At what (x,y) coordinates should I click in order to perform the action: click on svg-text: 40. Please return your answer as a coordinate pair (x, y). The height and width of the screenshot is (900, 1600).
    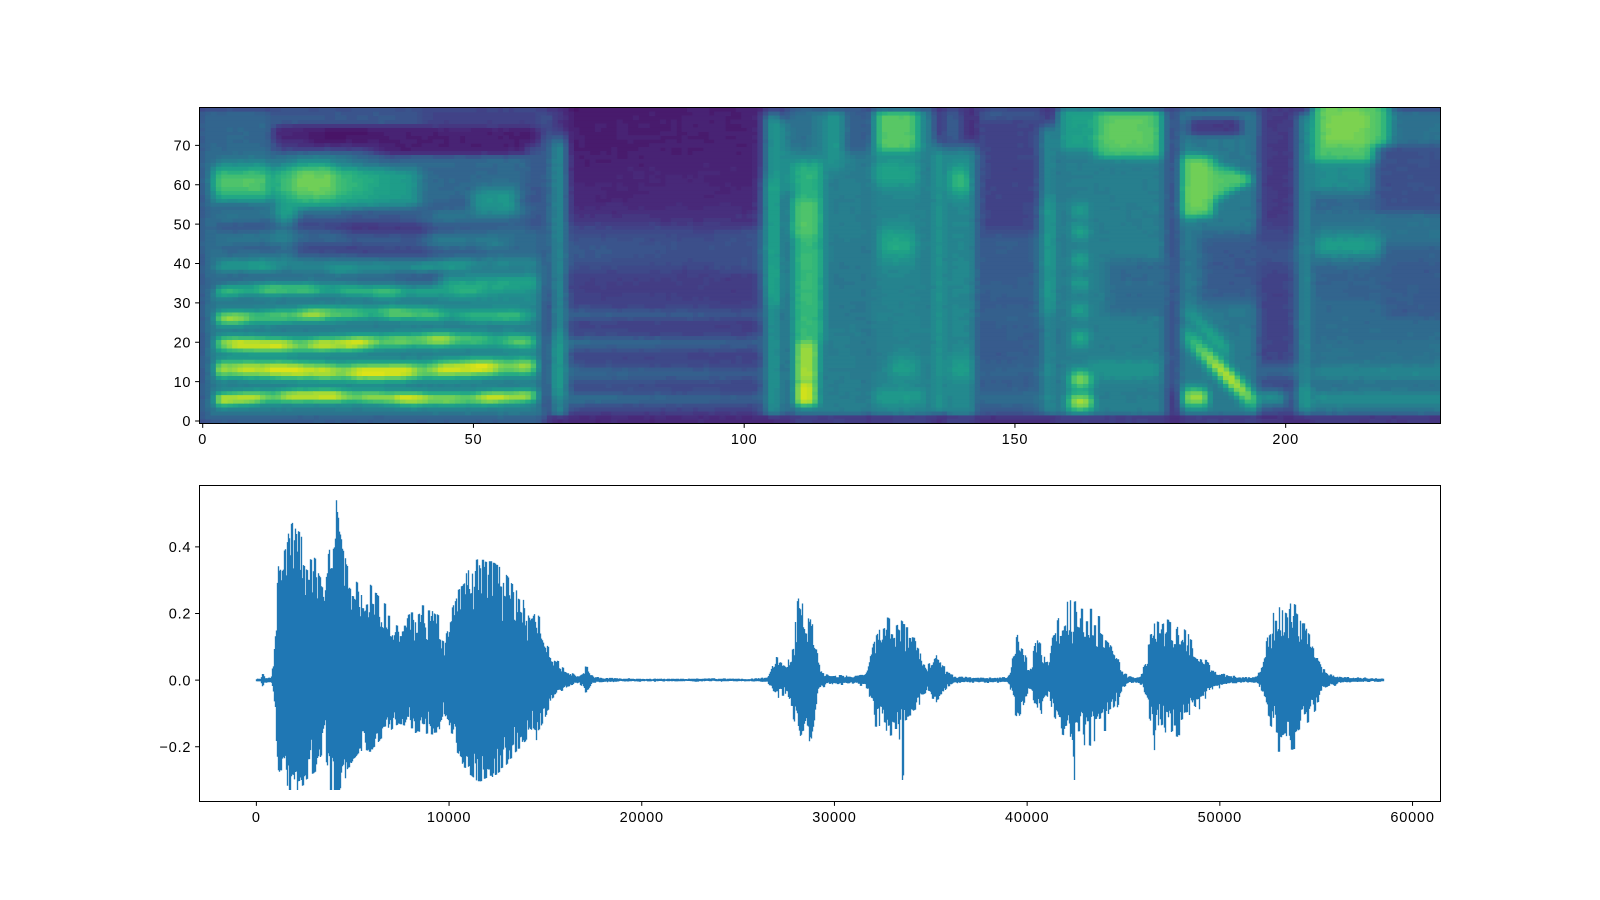
    Looking at the image, I should click on (183, 265).